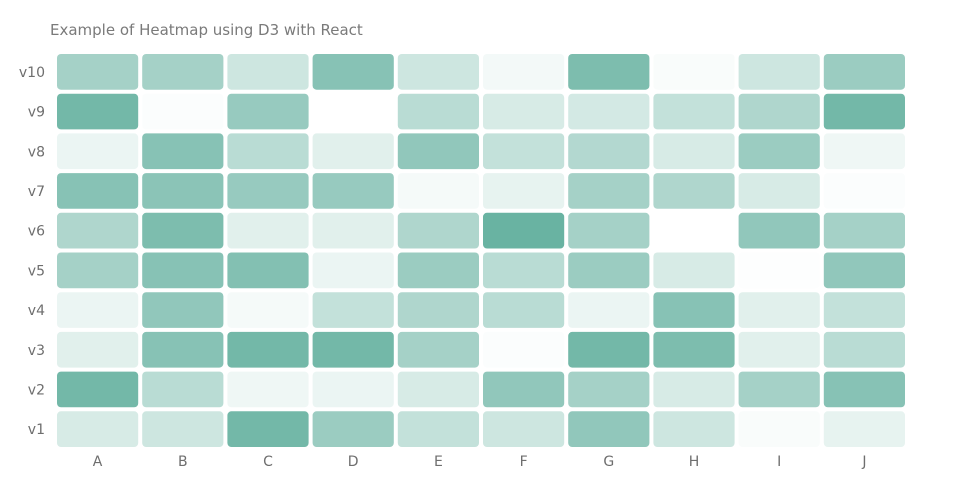 The height and width of the screenshot is (500, 960). What do you see at coordinates (438, 111) in the screenshot?
I see `heatmap-cell-E-v9` at bounding box center [438, 111].